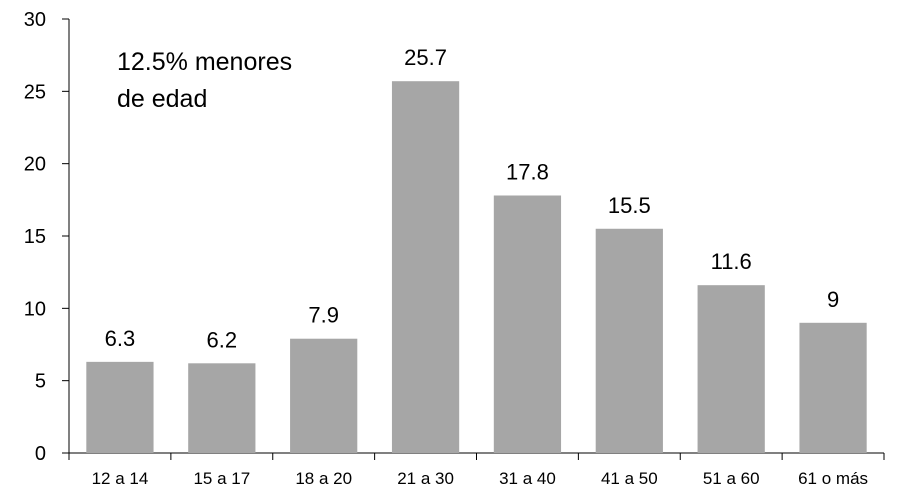 This screenshot has width=898, height=492. Describe the element at coordinates (35, 165) in the screenshot. I see `y-tick-label: 20` at that location.